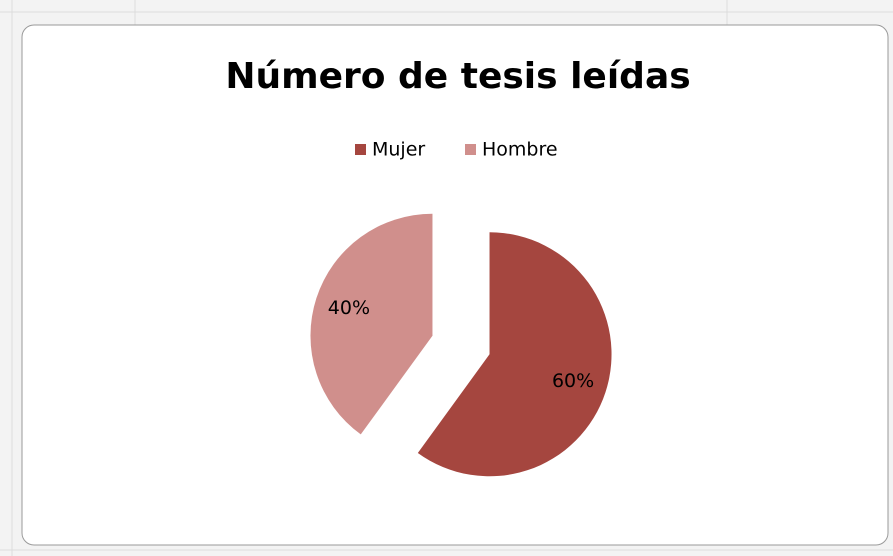  I want to click on legend-label: Hombre, so click(520, 150).